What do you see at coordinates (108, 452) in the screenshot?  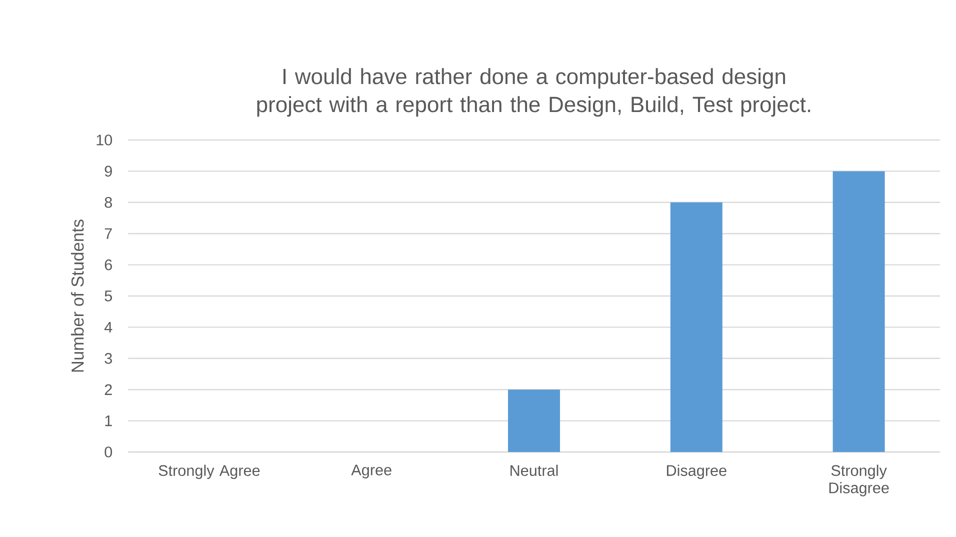 I see `y-tick-label: 0` at bounding box center [108, 452].